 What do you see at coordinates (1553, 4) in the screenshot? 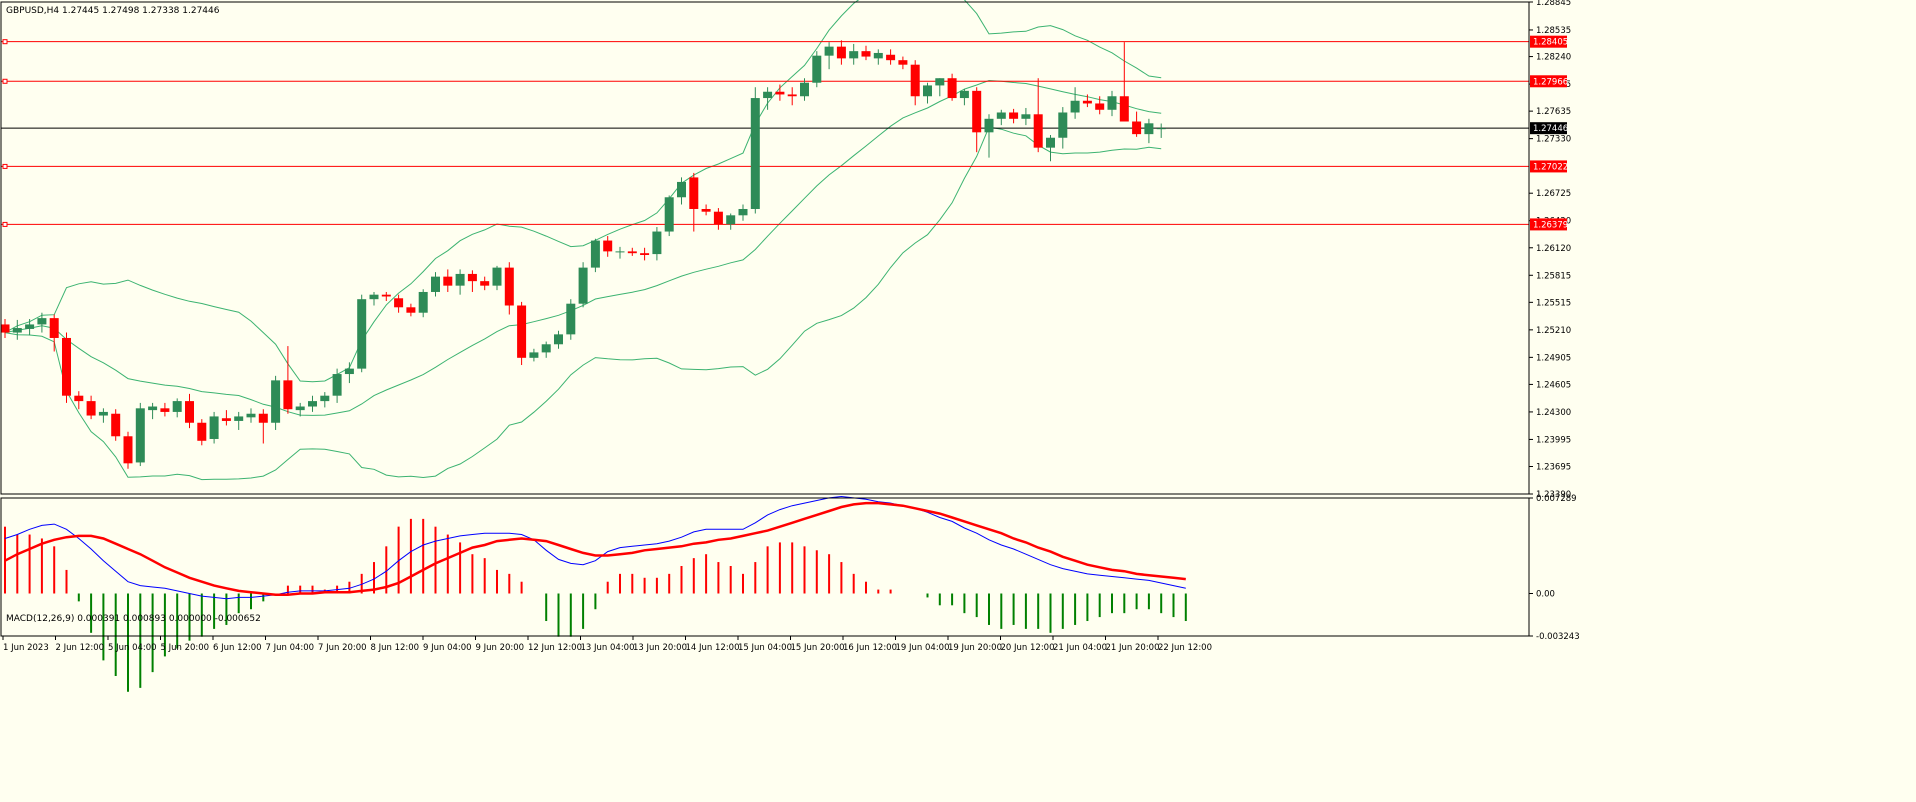
I see `y-tick-label: 1.28845` at bounding box center [1553, 4].